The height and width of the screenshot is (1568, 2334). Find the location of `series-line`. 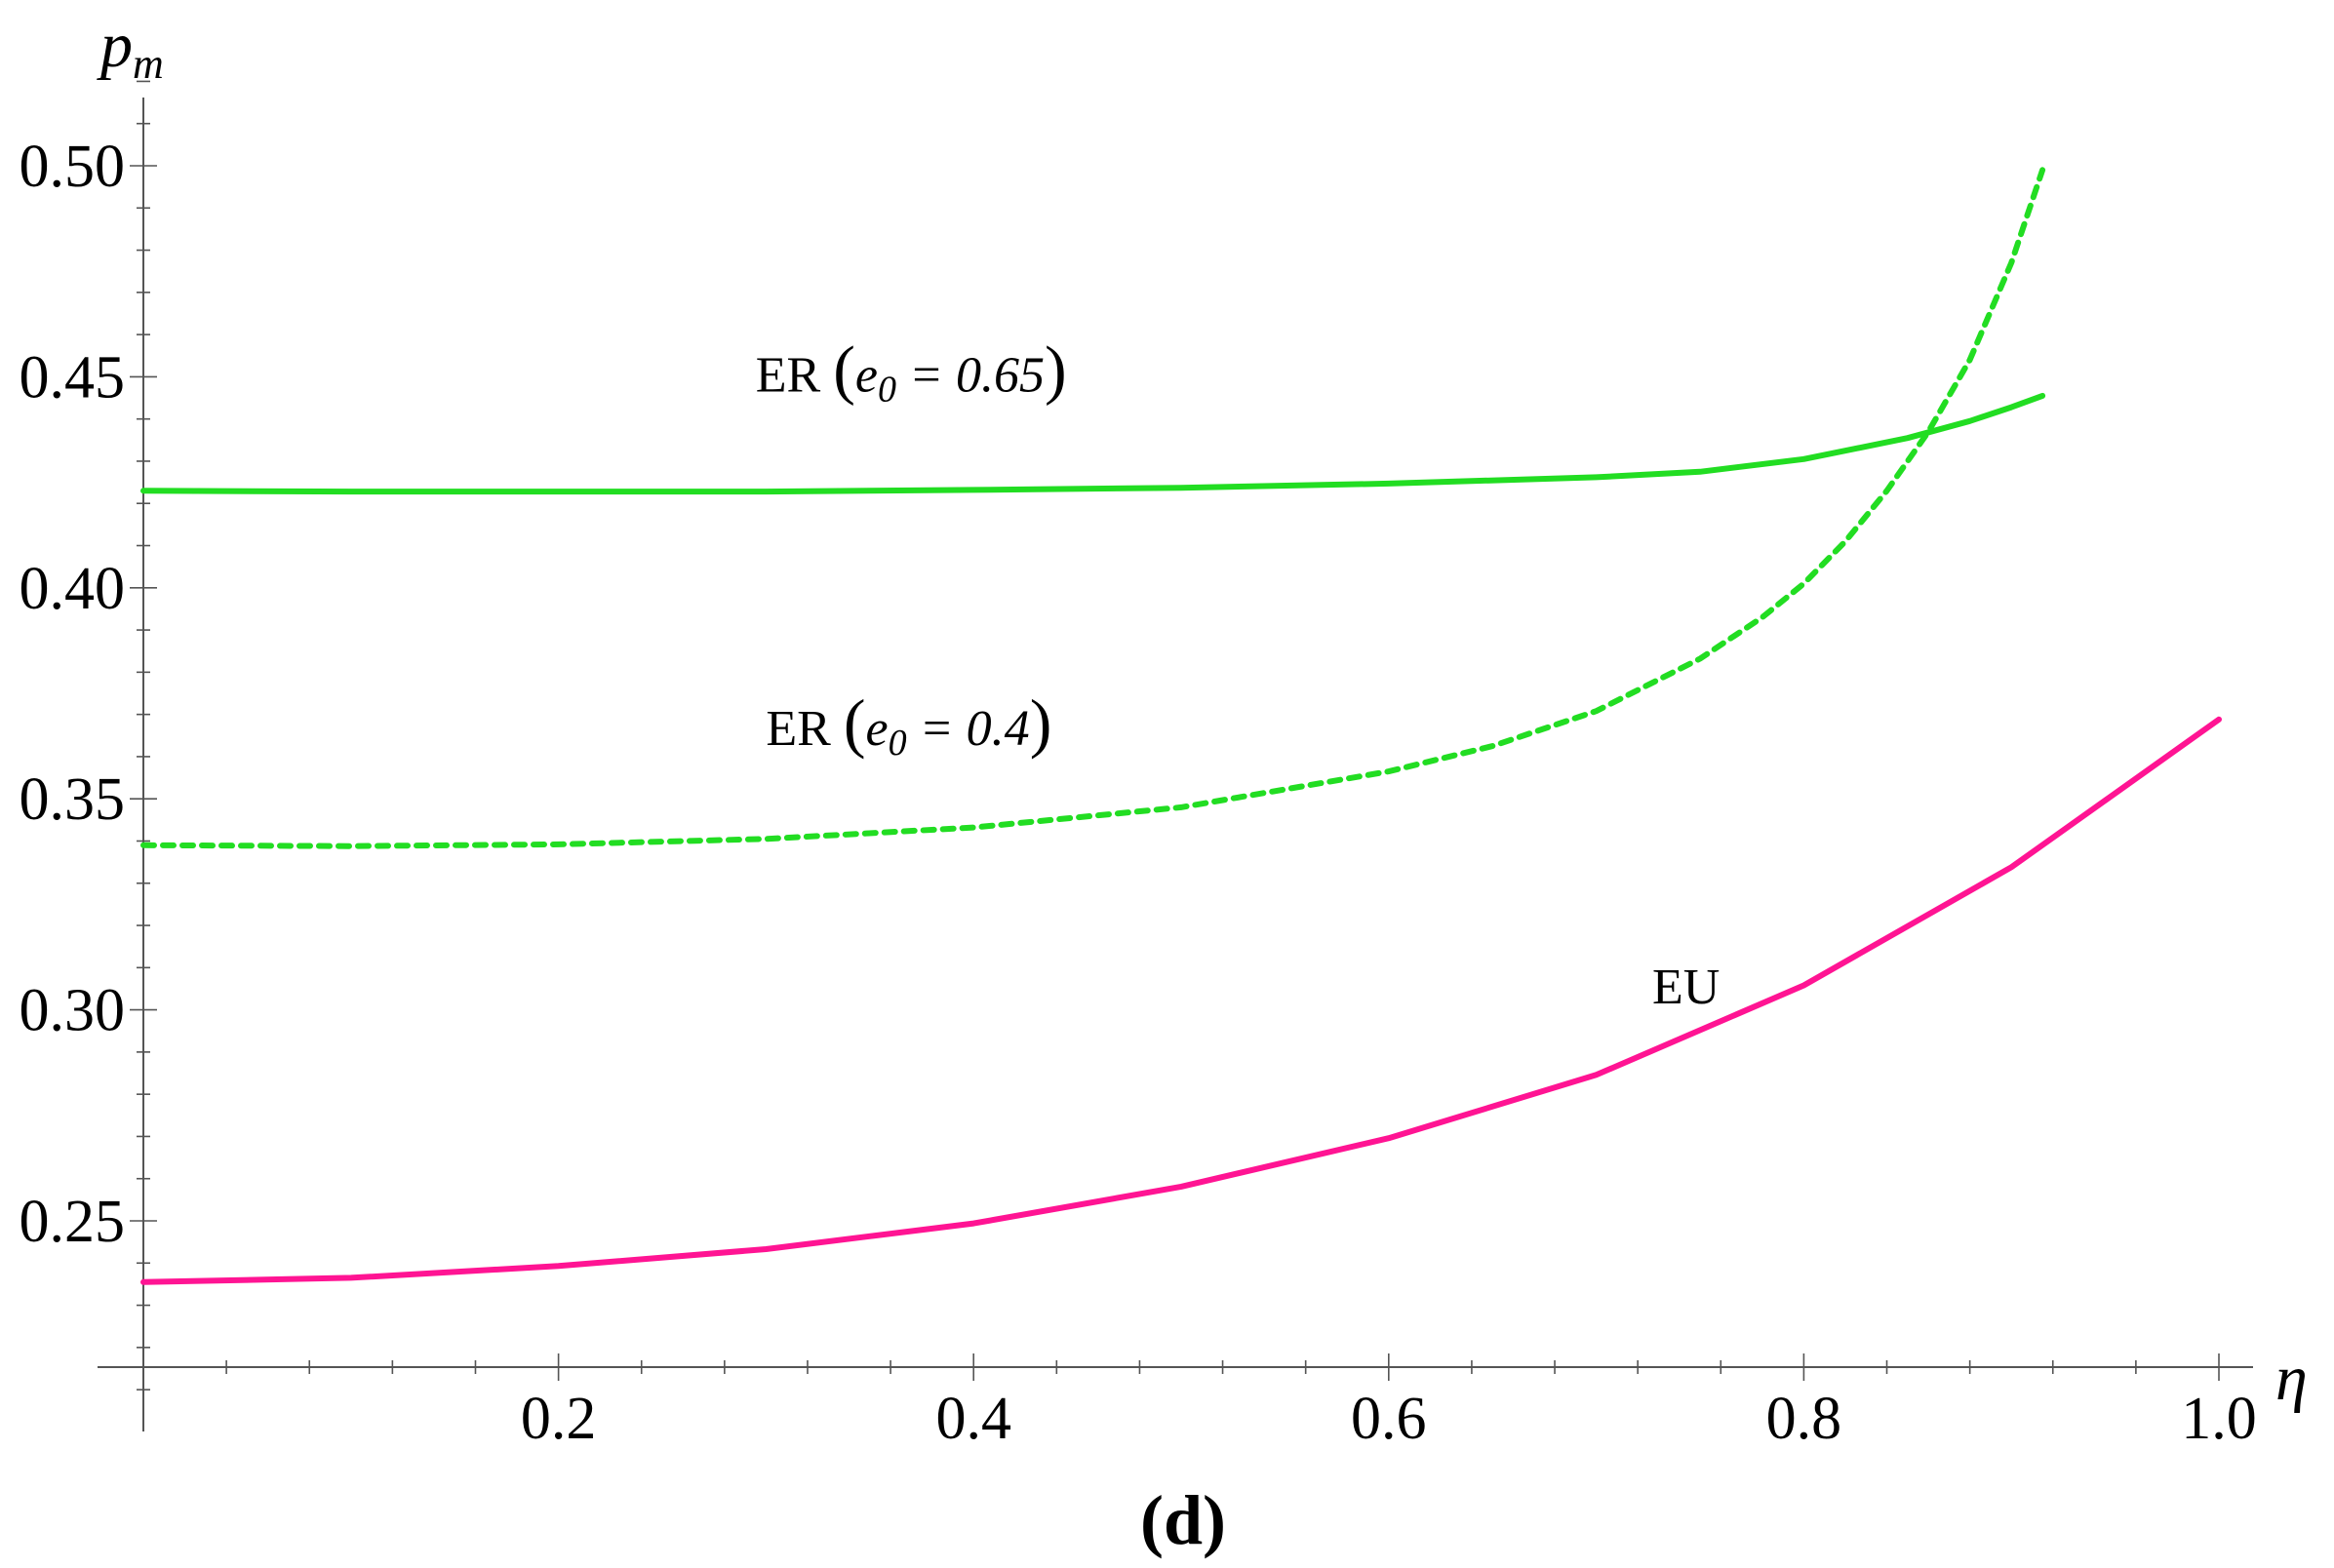

series-line is located at coordinates (1093, 443).